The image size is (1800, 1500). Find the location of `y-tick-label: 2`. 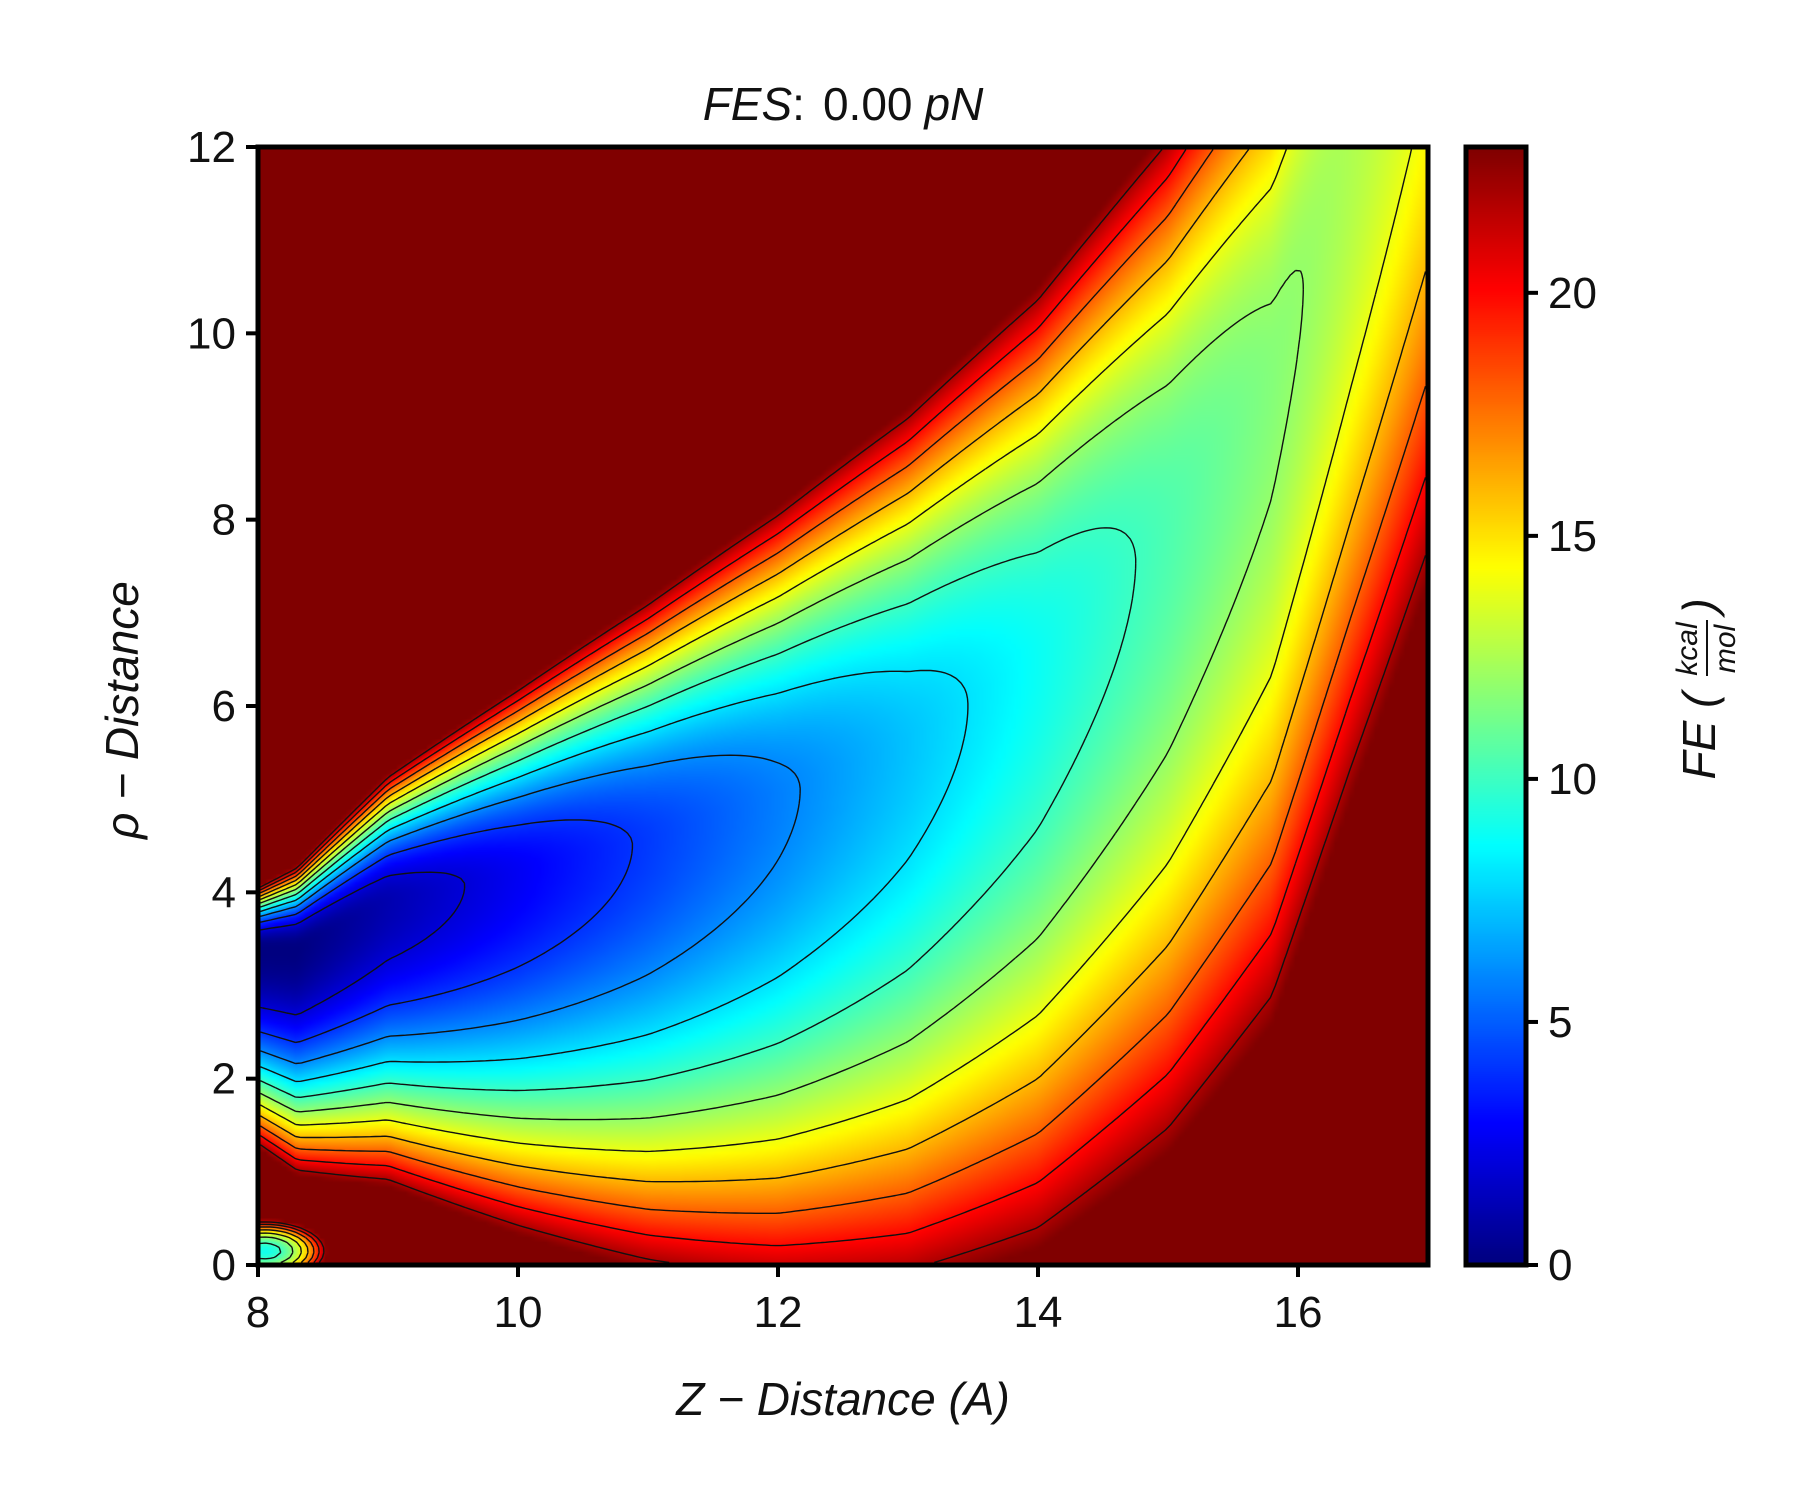

y-tick-label: 2 is located at coordinates (224, 1079).